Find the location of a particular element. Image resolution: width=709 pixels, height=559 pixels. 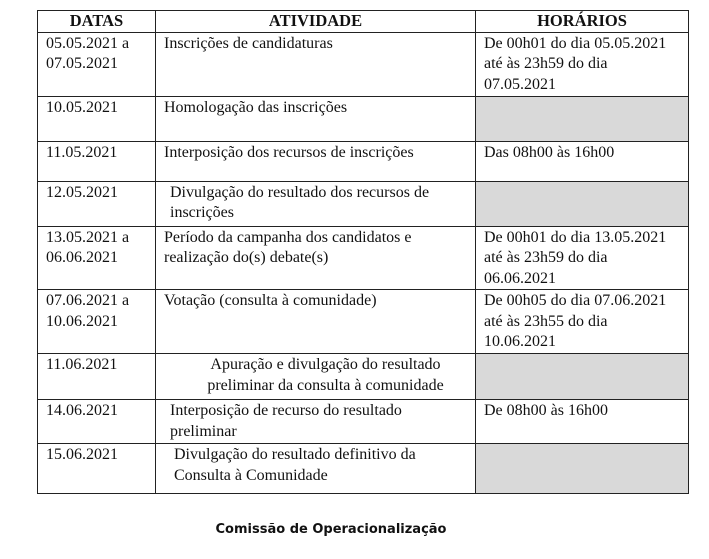

time-cell: De 08h00 às 16h00 is located at coordinates (582, 421).